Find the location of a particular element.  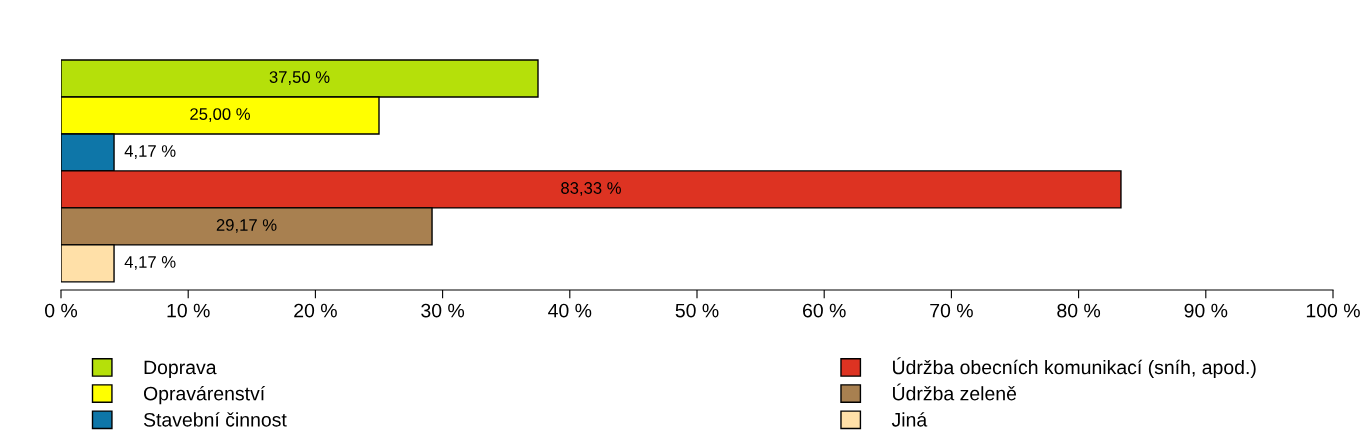

x-tick-label: 100 % is located at coordinates (1333, 310).